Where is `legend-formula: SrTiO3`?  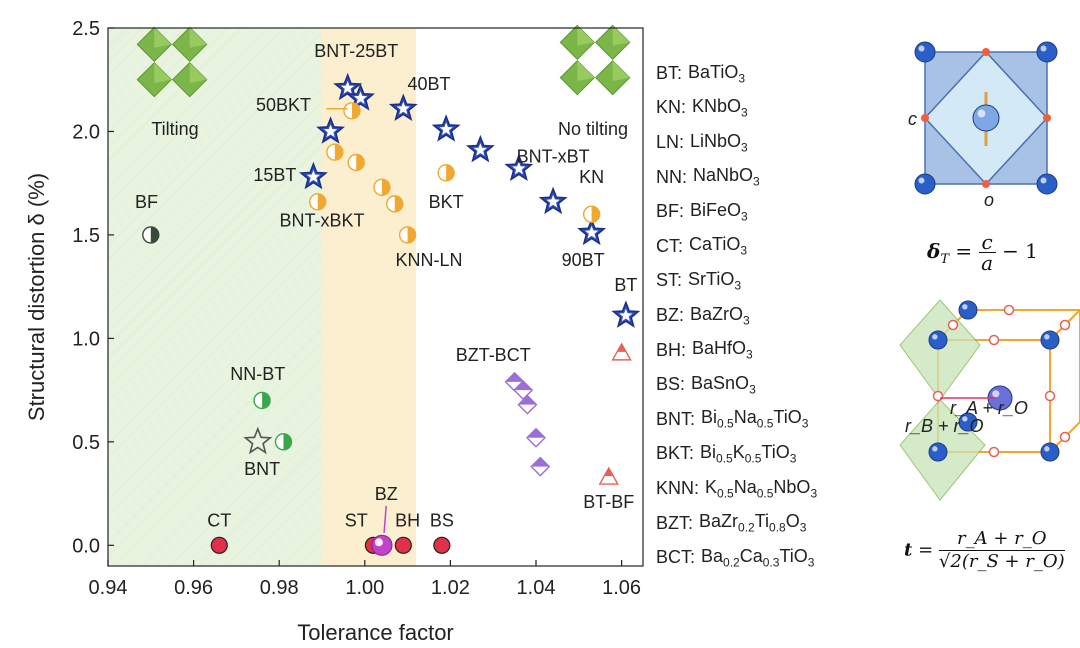
legend-formula: SrTiO3 is located at coordinates (715, 281).